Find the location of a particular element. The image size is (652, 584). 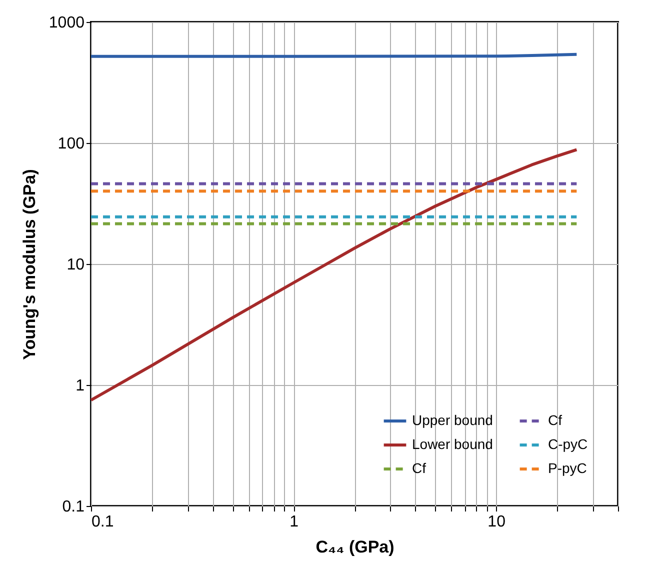

legend-label: C-pyC is located at coordinates (568, 444).